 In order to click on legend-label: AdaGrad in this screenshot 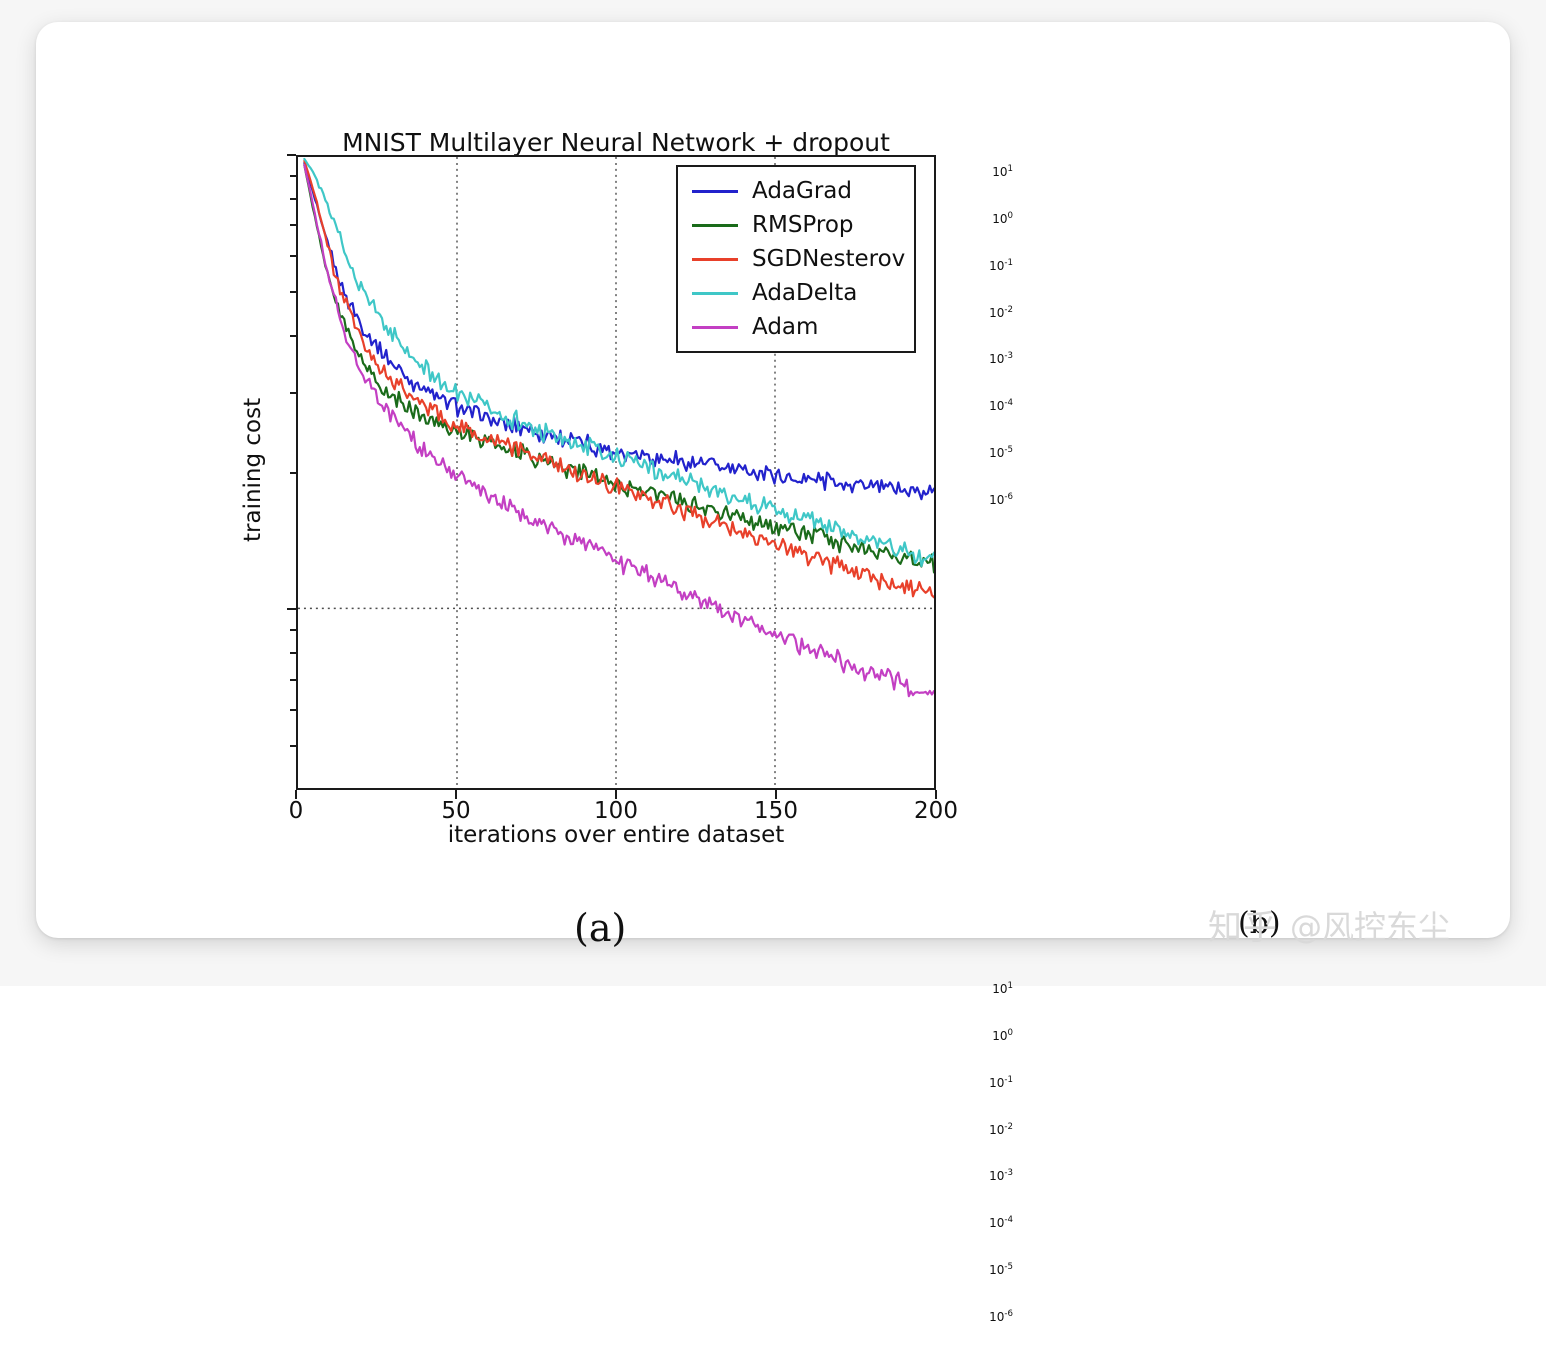, I will do `click(802, 191)`.